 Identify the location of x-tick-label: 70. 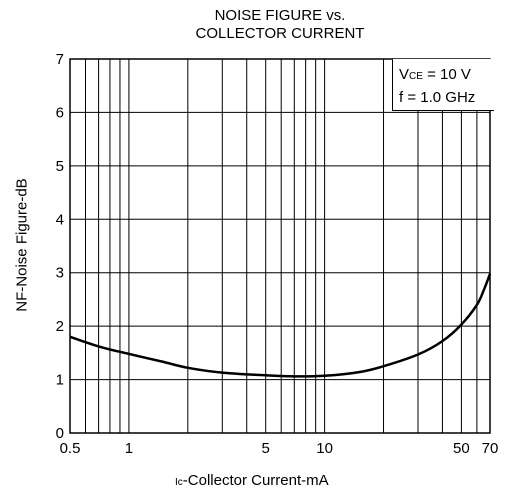
(490, 448).